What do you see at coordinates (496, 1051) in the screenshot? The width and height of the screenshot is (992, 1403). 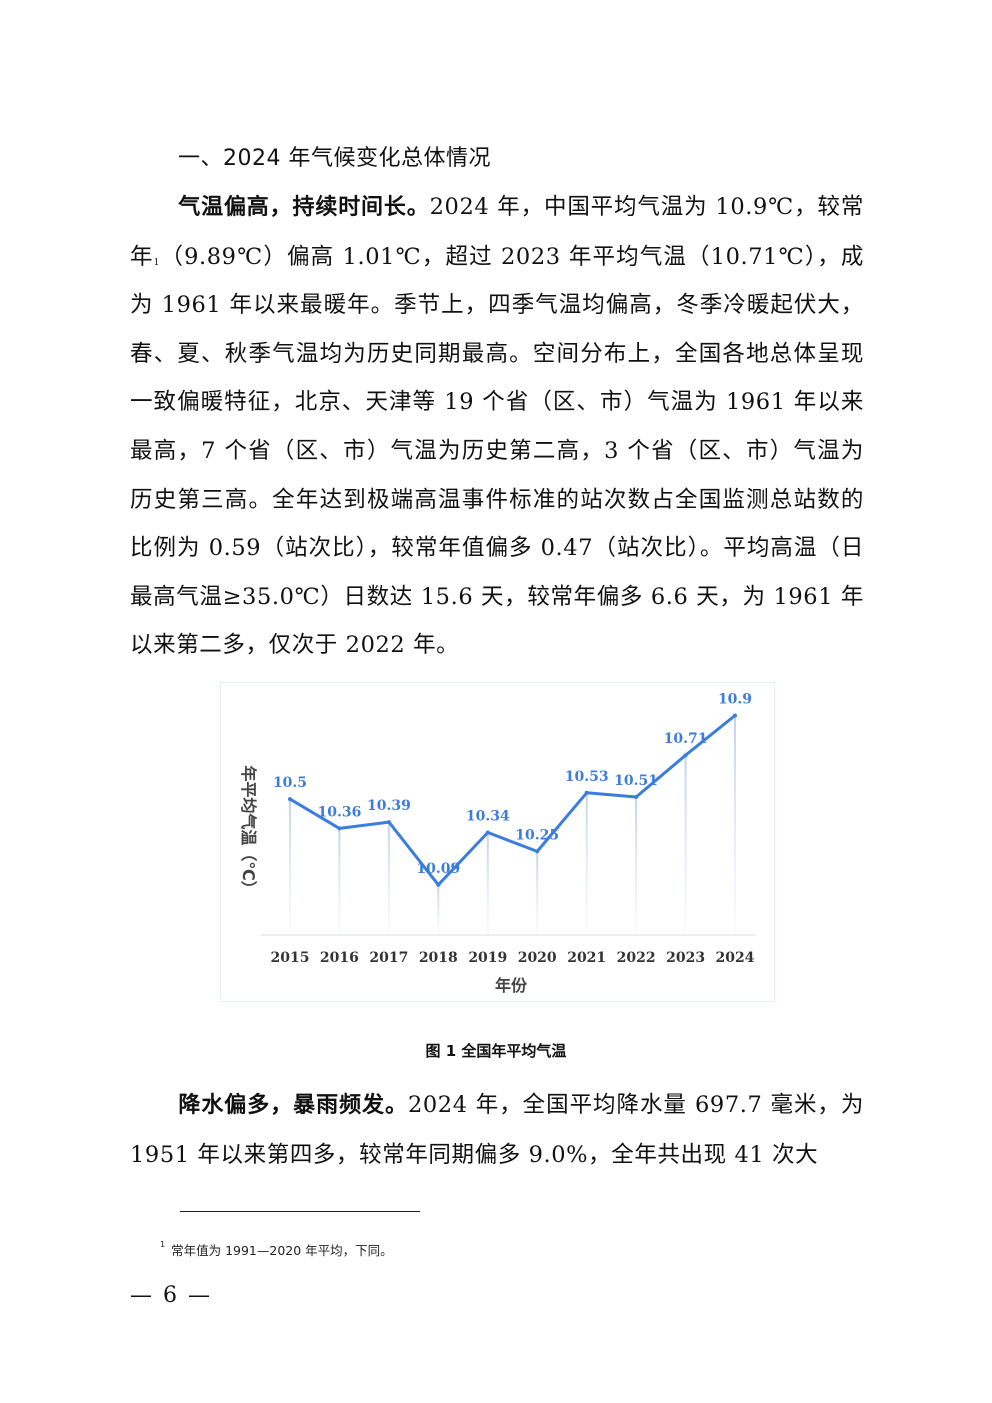 I see `figure-caption: 图 1 全国年平均气温` at bounding box center [496, 1051].